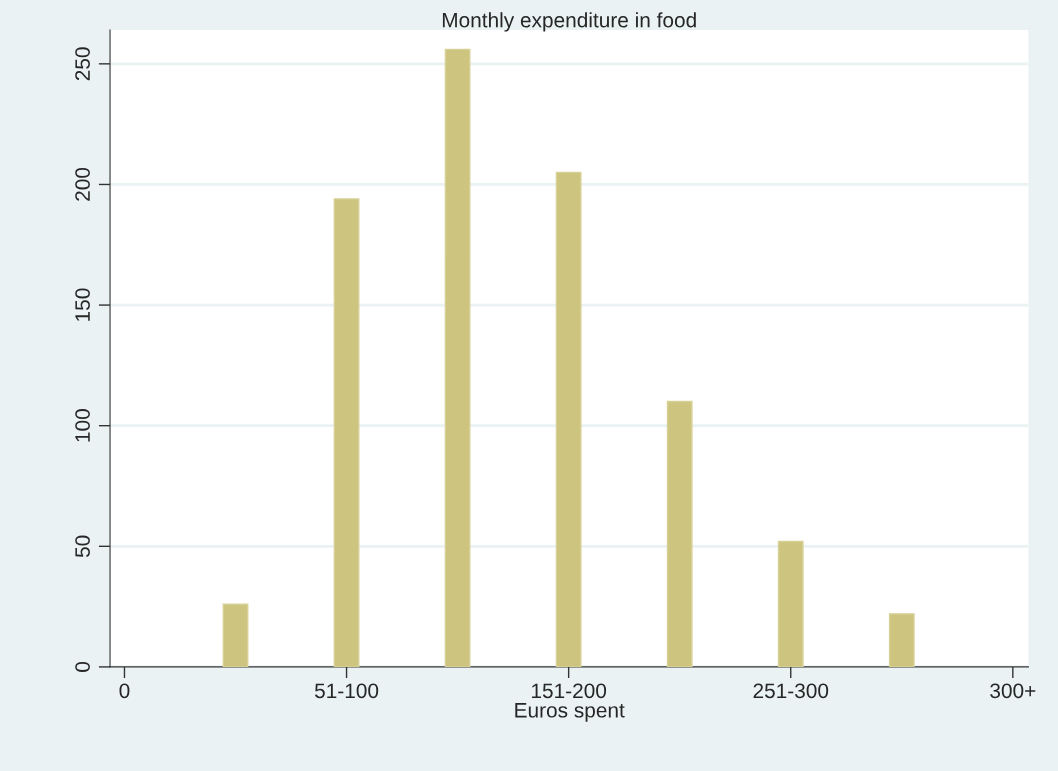 The width and height of the screenshot is (1058, 771). What do you see at coordinates (82, 546) in the screenshot?
I see `y-tick-label: 50` at bounding box center [82, 546].